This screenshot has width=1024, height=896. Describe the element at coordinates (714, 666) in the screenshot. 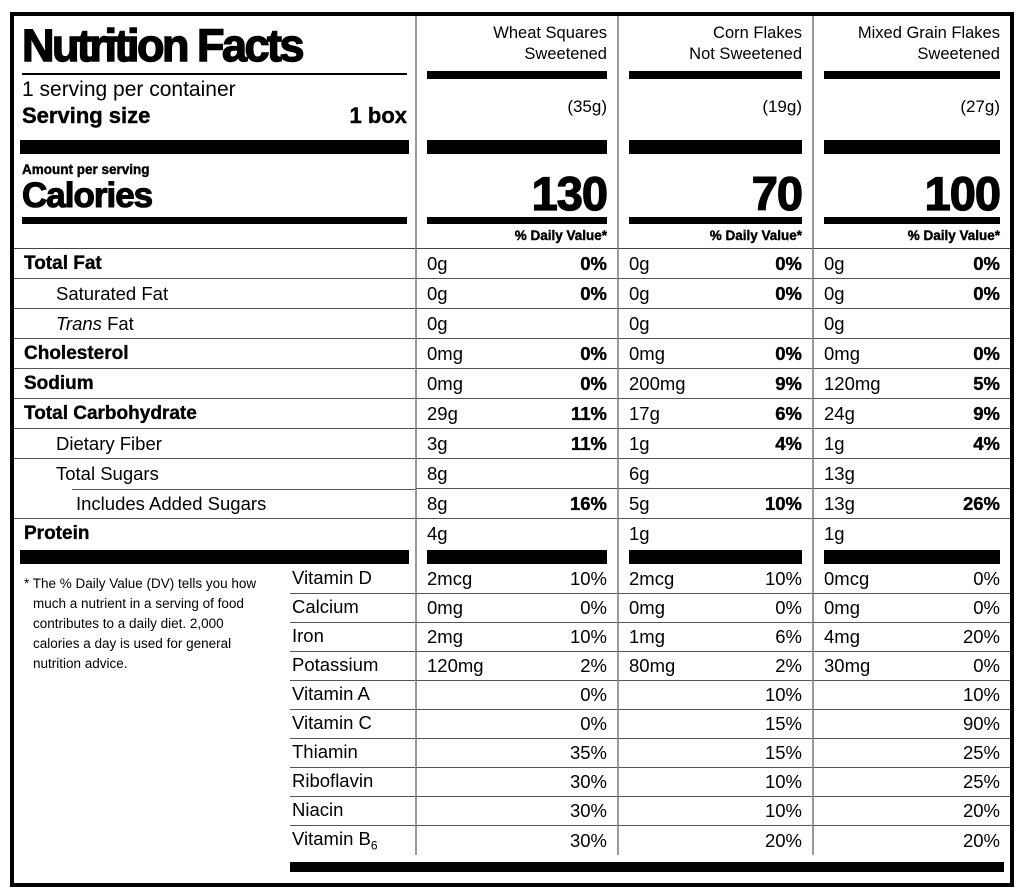

I see `vitamin-cell-2: 80mg 2%` at that location.